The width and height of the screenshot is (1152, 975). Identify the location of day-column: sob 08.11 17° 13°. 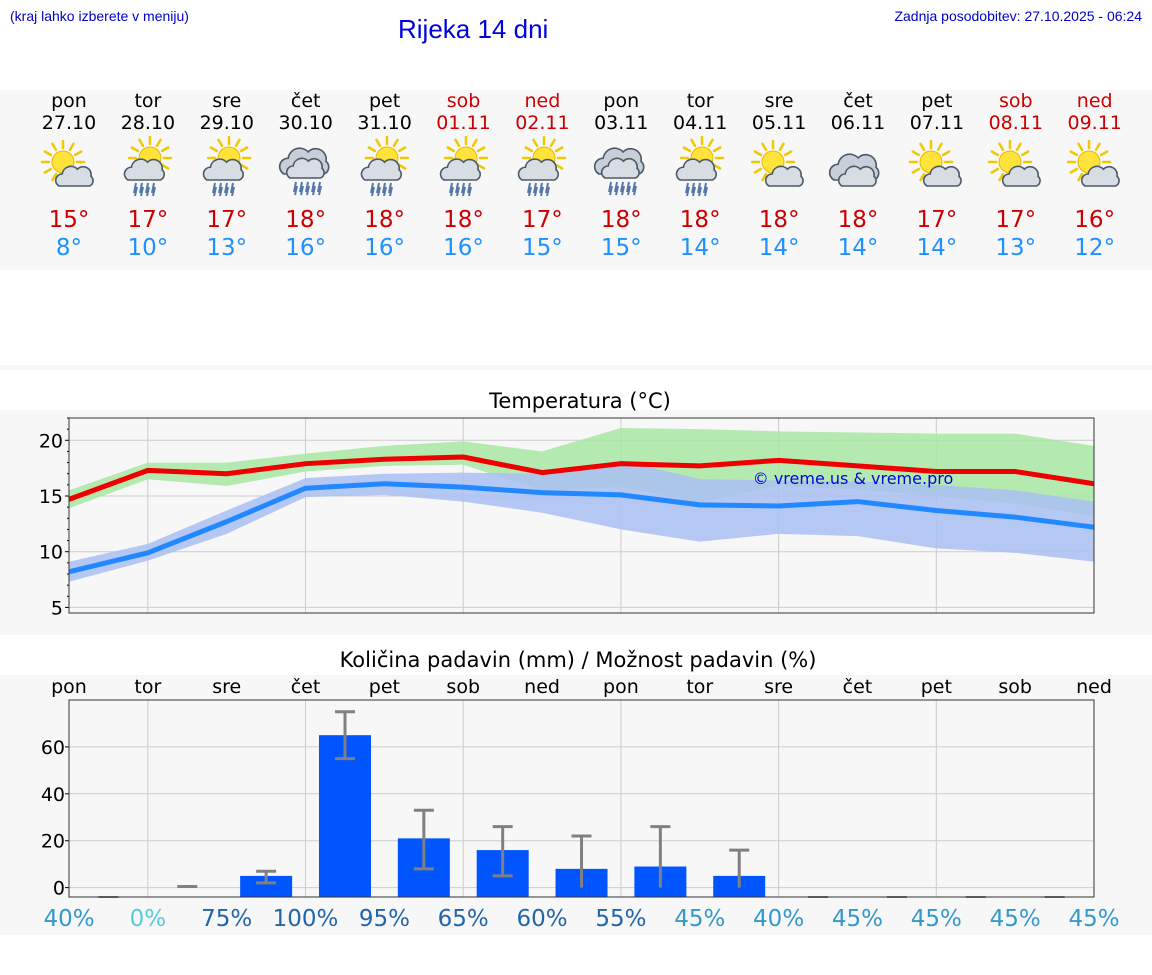
(1016, 176).